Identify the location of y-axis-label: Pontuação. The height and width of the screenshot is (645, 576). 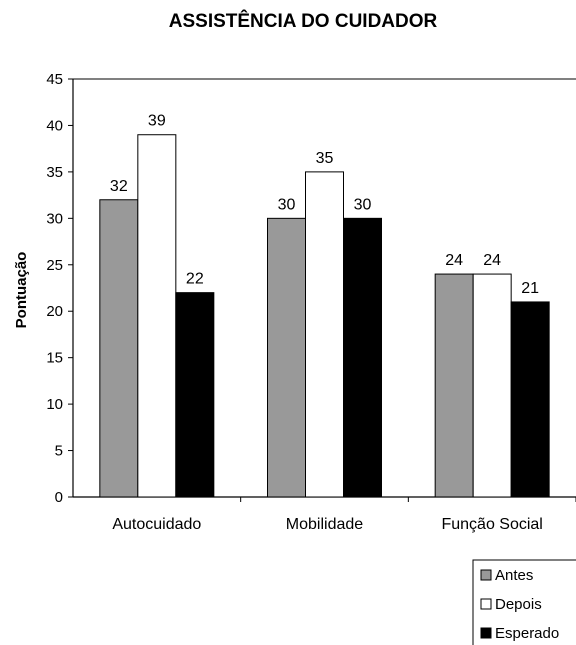
(21, 290).